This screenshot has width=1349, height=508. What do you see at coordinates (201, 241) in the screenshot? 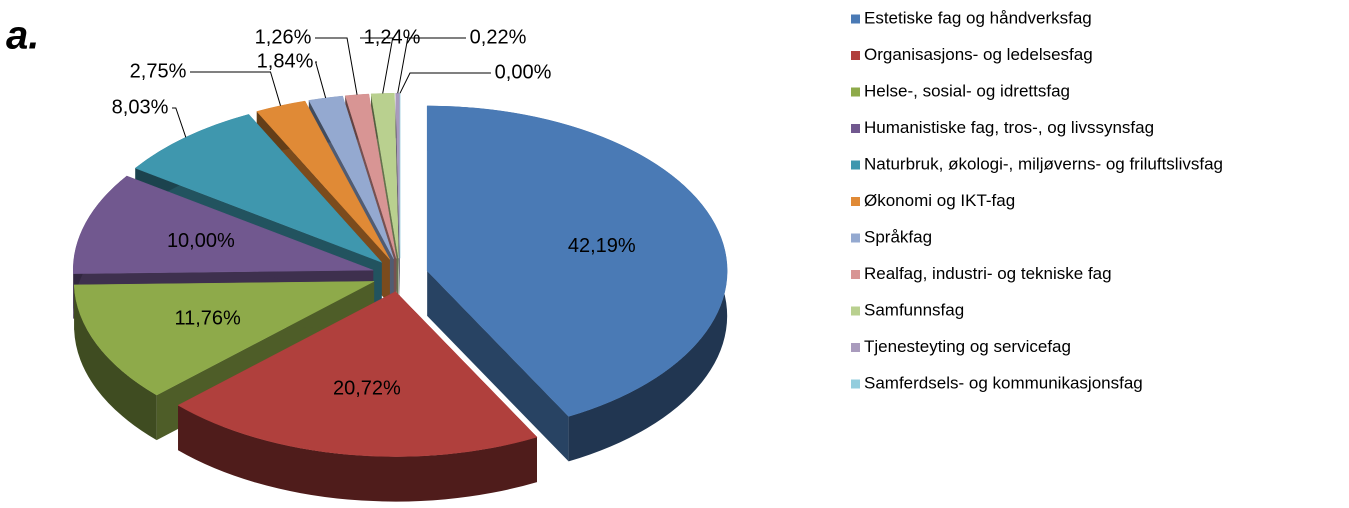
I see `data-label: 10,00%` at bounding box center [201, 241].